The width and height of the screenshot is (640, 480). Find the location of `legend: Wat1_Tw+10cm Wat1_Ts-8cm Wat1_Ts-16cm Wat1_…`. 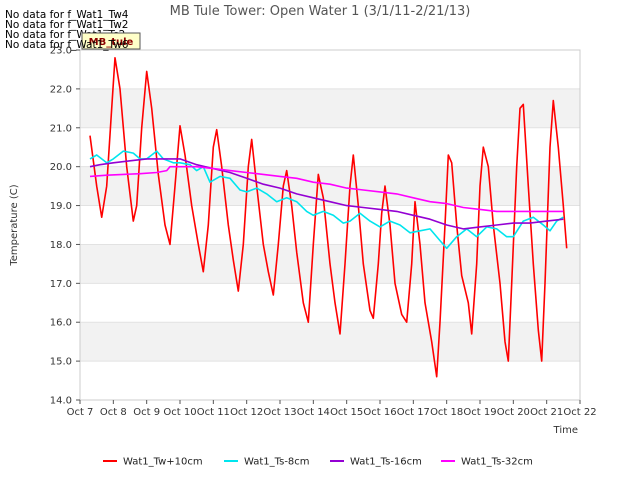

legend: Wat1_Tw+10cm Wat1_Ts-8cm Wat1_Ts-16cm Wat1_… is located at coordinates (318, 462).